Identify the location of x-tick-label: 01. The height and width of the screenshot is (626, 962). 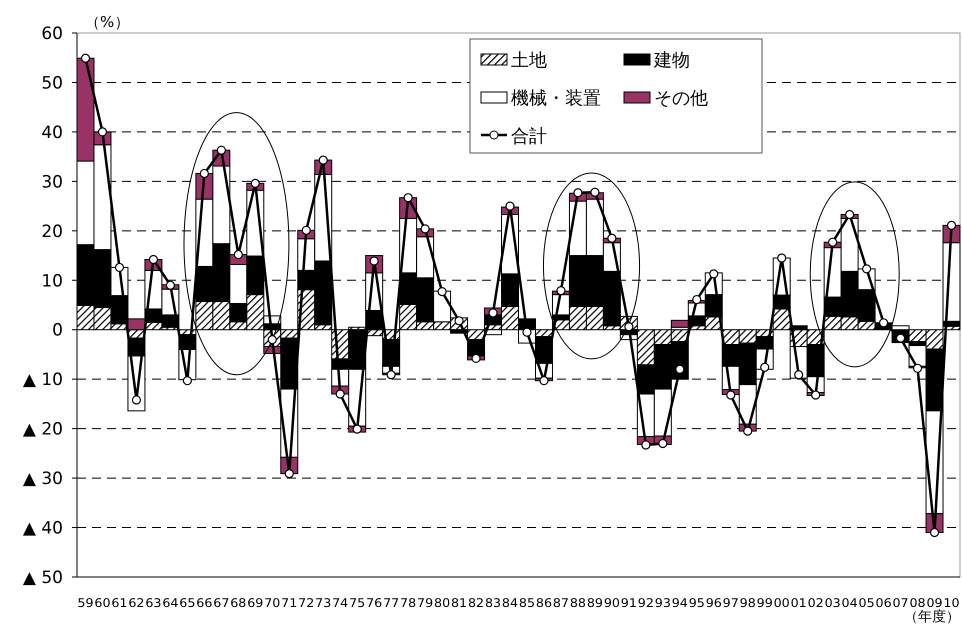
(798, 603).